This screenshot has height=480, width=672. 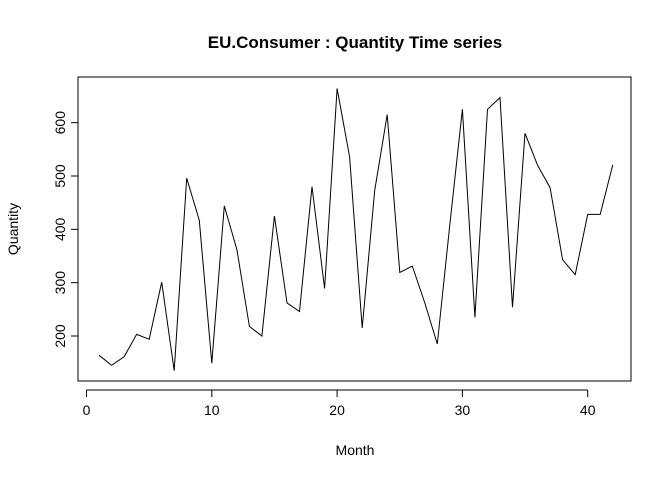 I want to click on y-axis: 200 300 400 500 600, so click(x=65, y=229).